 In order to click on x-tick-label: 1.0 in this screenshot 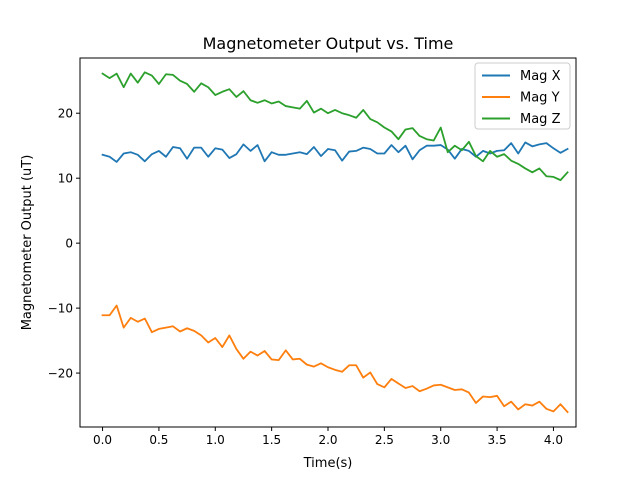, I will do `click(215, 440)`.